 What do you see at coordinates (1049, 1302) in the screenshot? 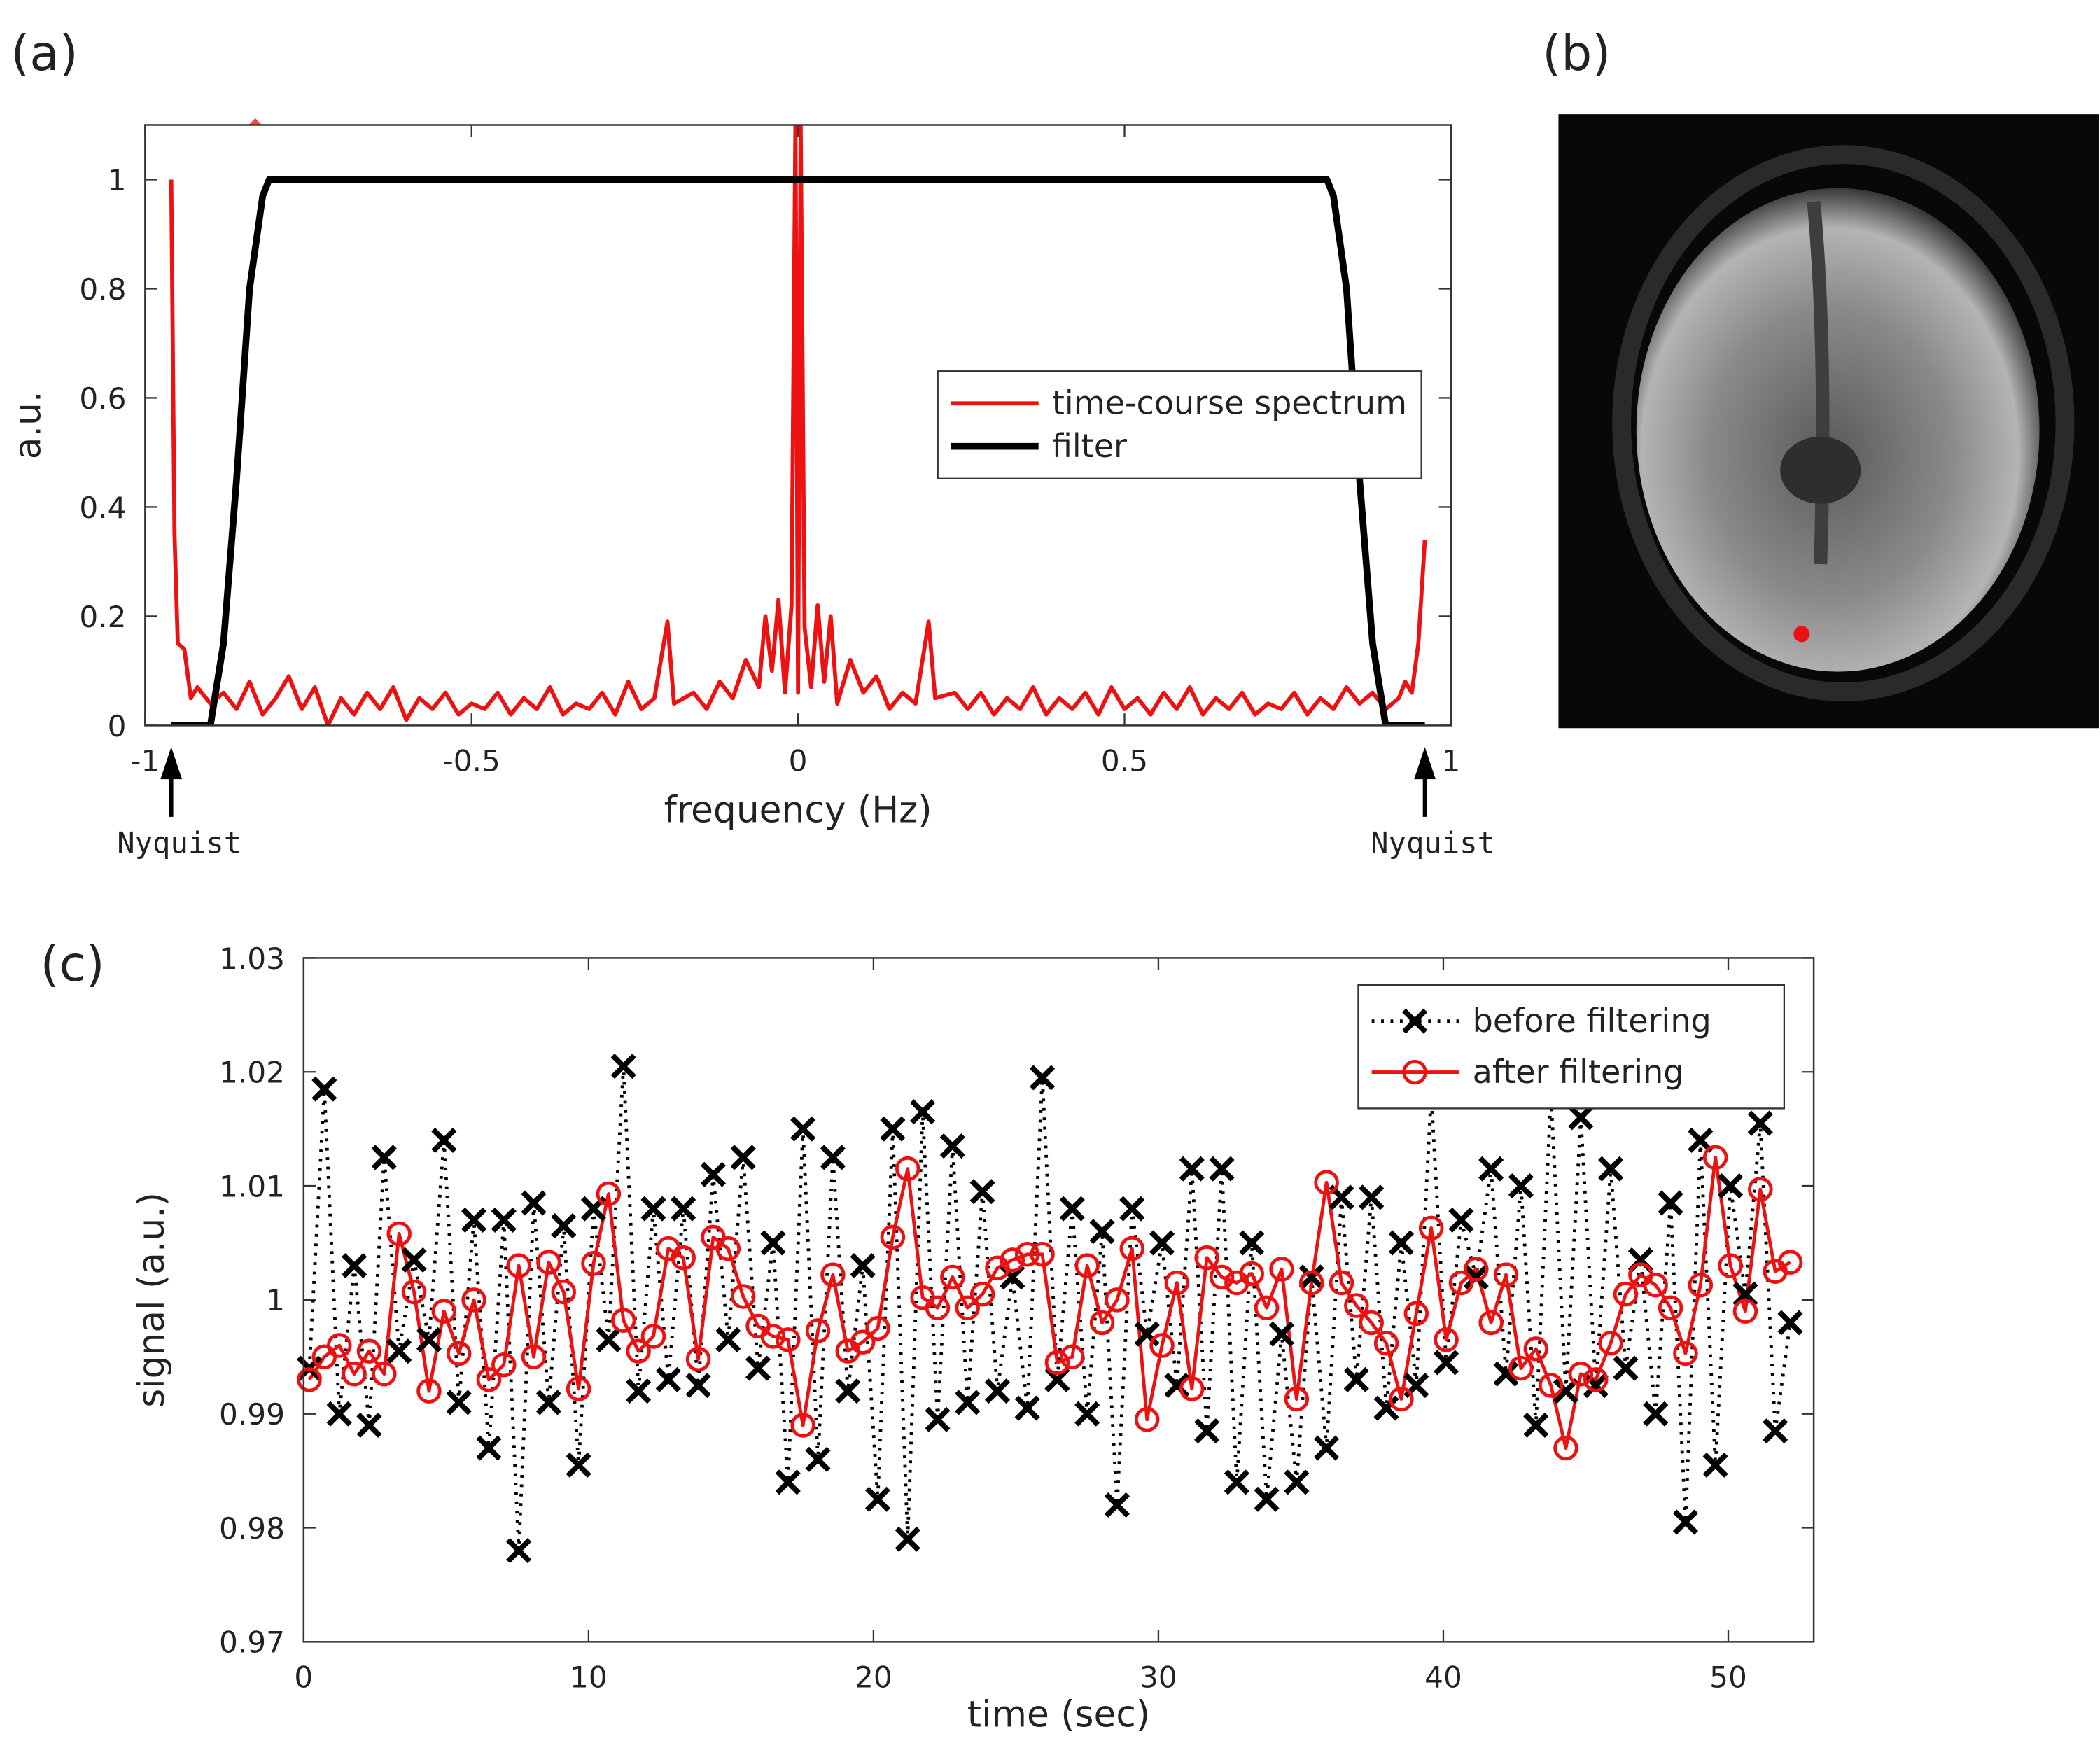
I see `series-line` at bounding box center [1049, 1302].